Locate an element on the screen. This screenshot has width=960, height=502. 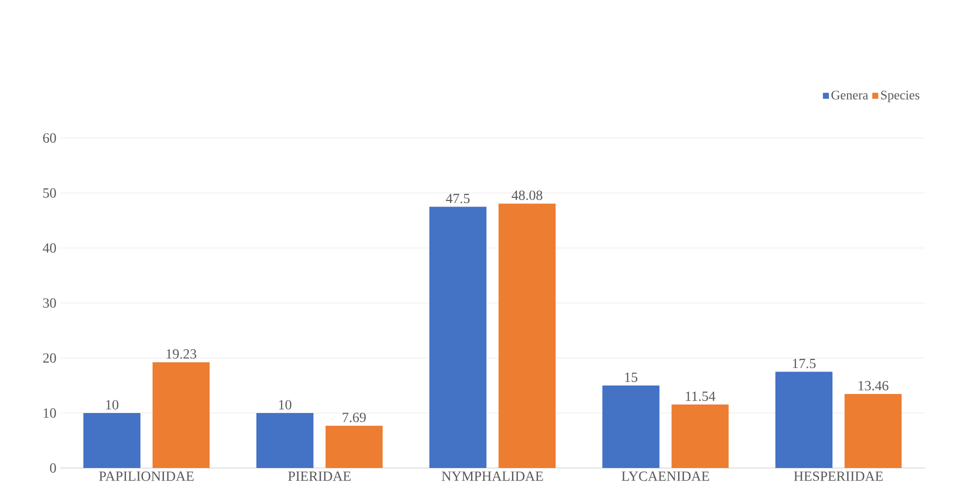
y-tick-label: 60 is located at coordinates (49, 138).